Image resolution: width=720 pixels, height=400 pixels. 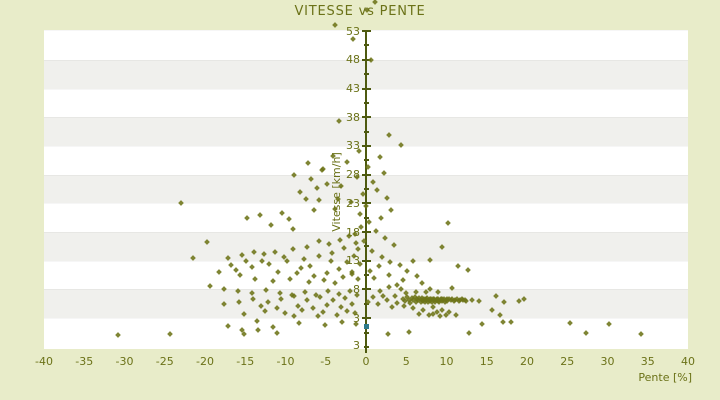 I want to click on x-tick-label: 15, so click(x=486, y=361).